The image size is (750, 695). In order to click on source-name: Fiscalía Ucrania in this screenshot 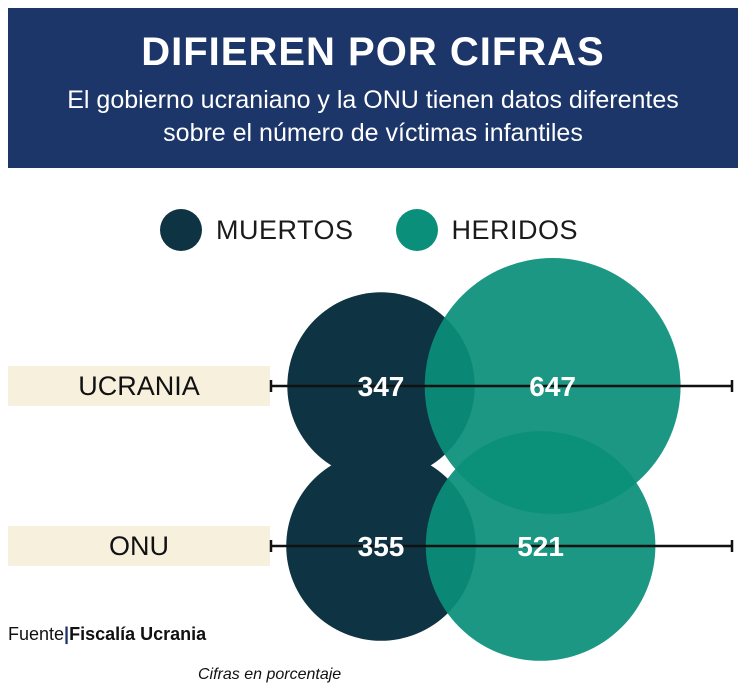, I will do `click(138, 634)`.